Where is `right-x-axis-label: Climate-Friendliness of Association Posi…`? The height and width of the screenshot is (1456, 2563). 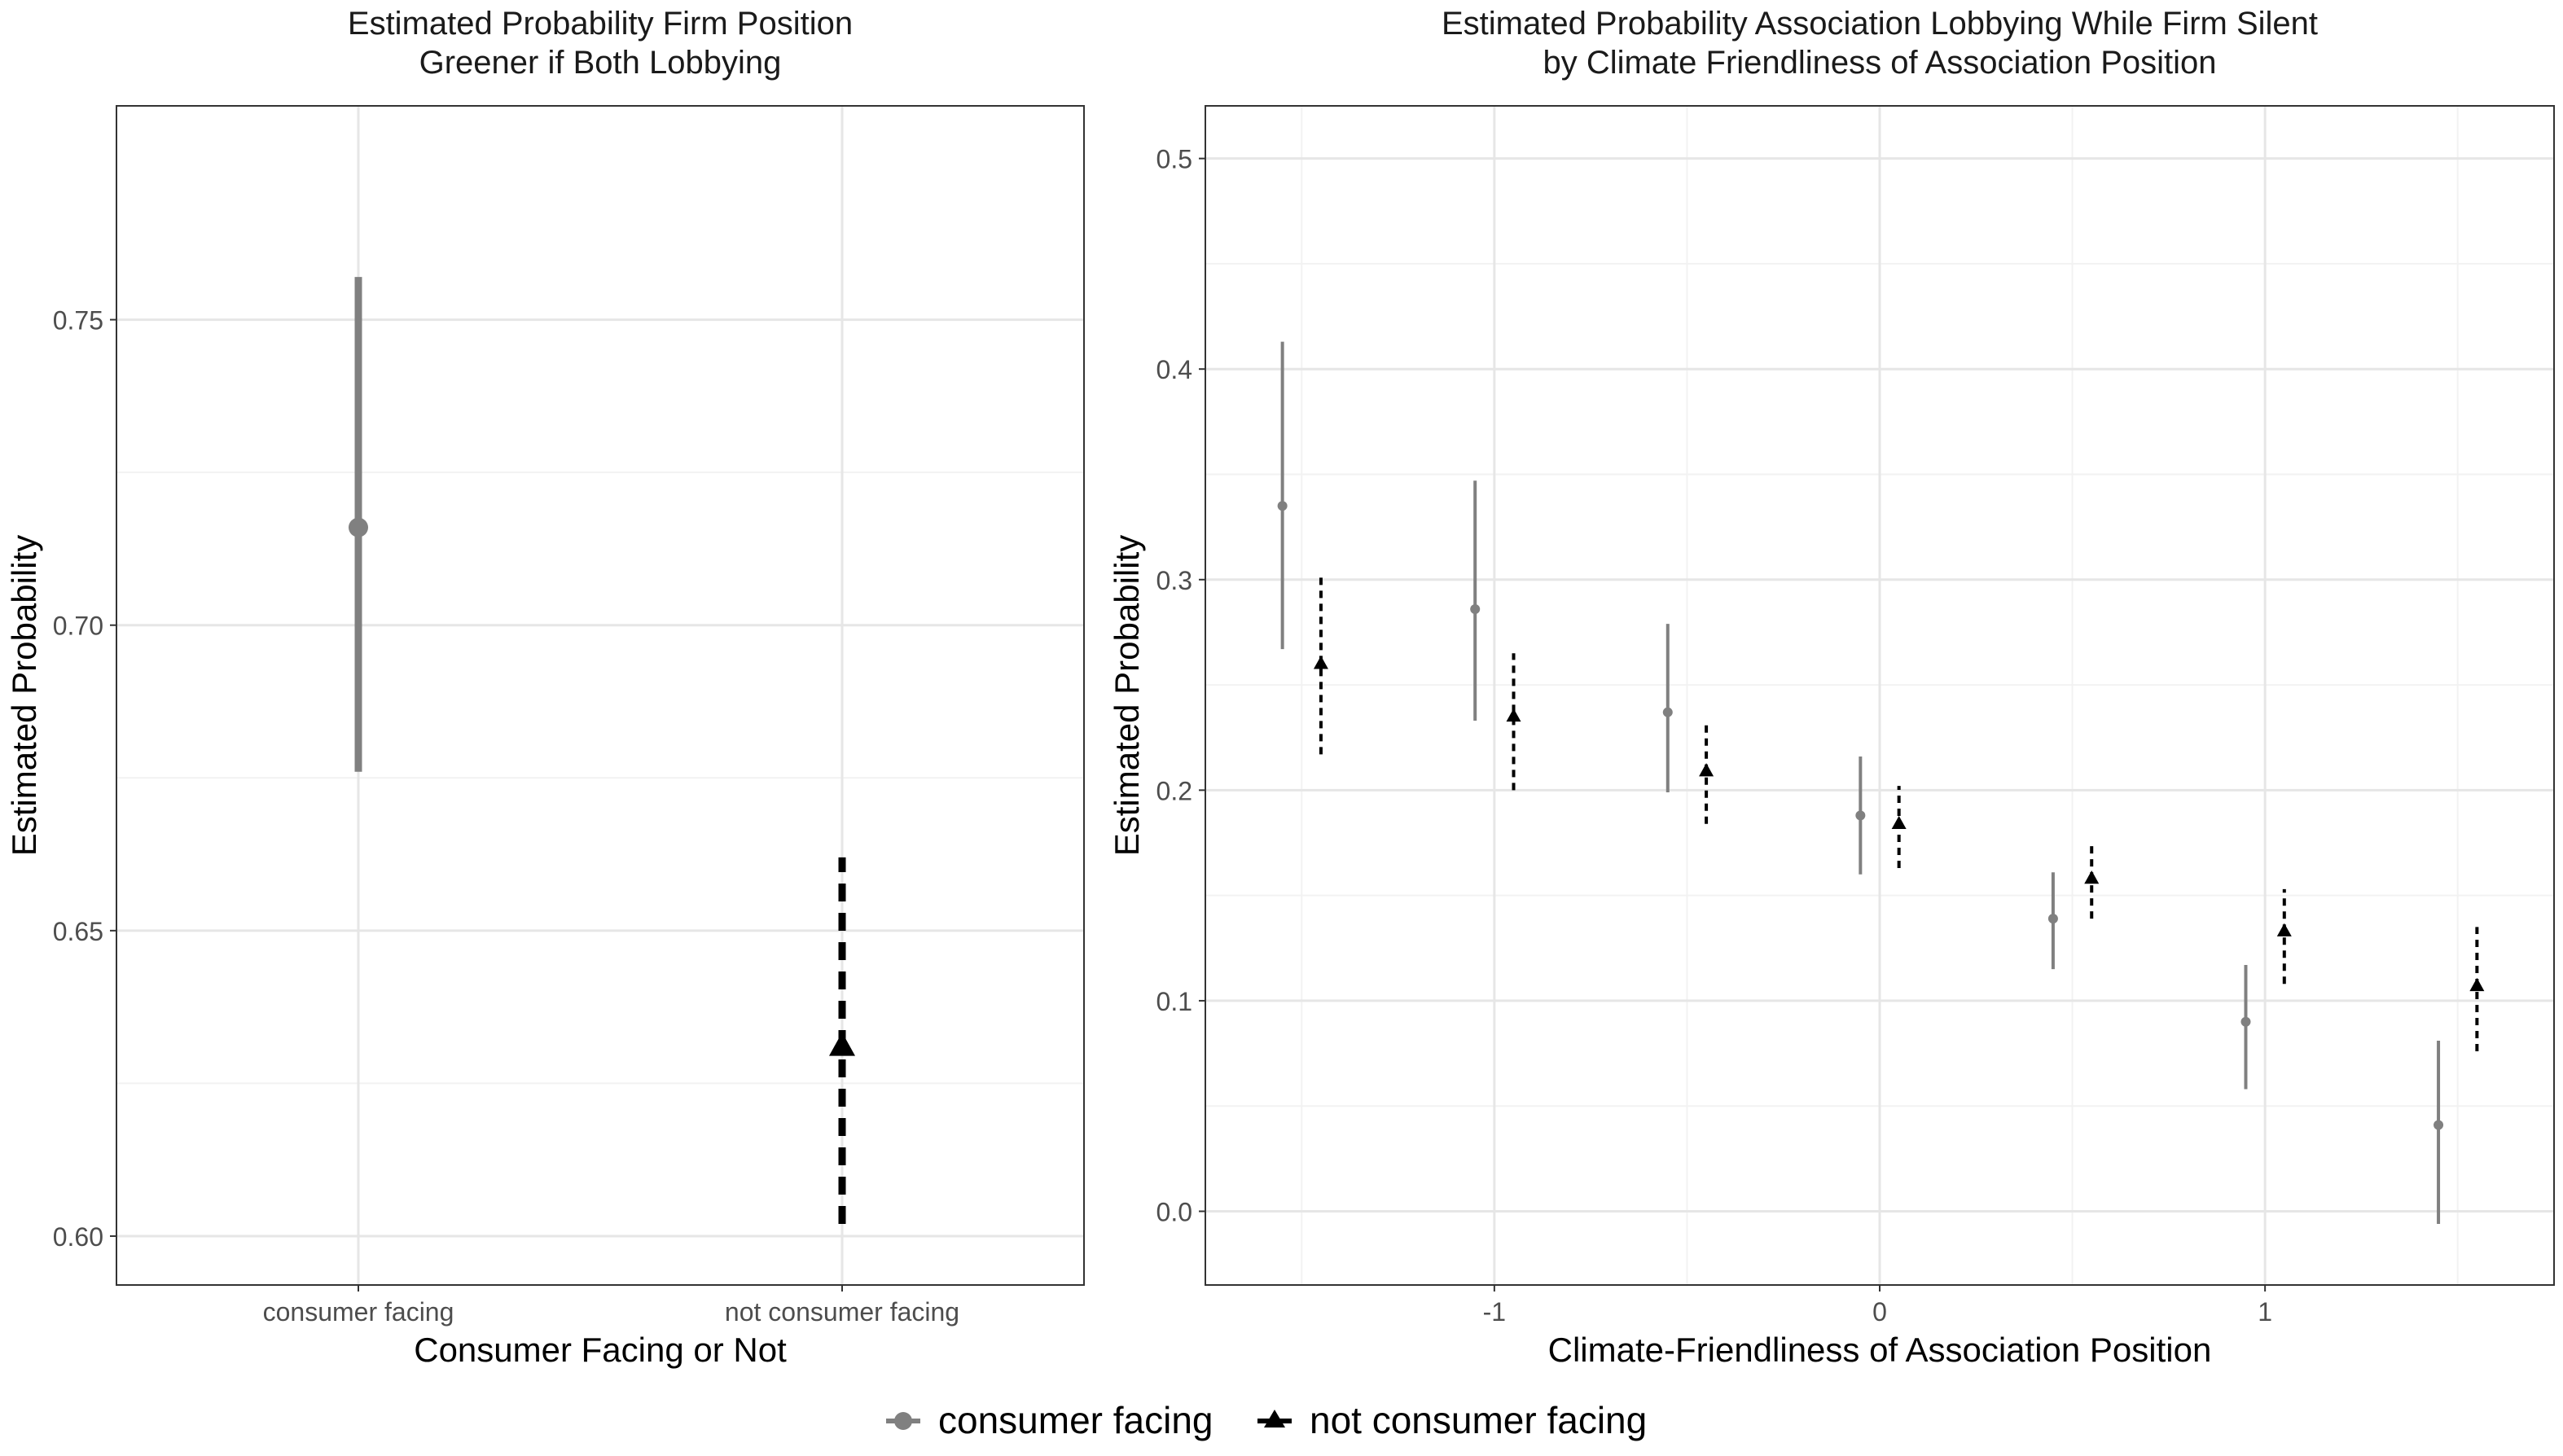
right-x-axis-label: Climate-Friendliness of Association Posi… is located at coordinates (1880, 1350).